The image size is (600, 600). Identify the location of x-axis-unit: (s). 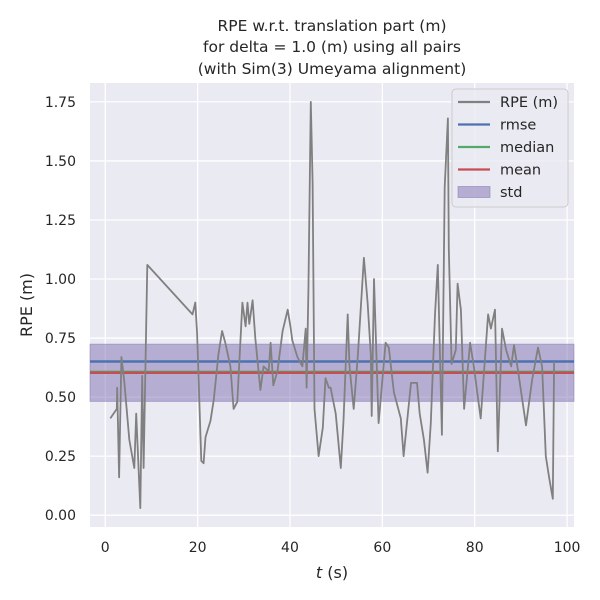
(335, 572).